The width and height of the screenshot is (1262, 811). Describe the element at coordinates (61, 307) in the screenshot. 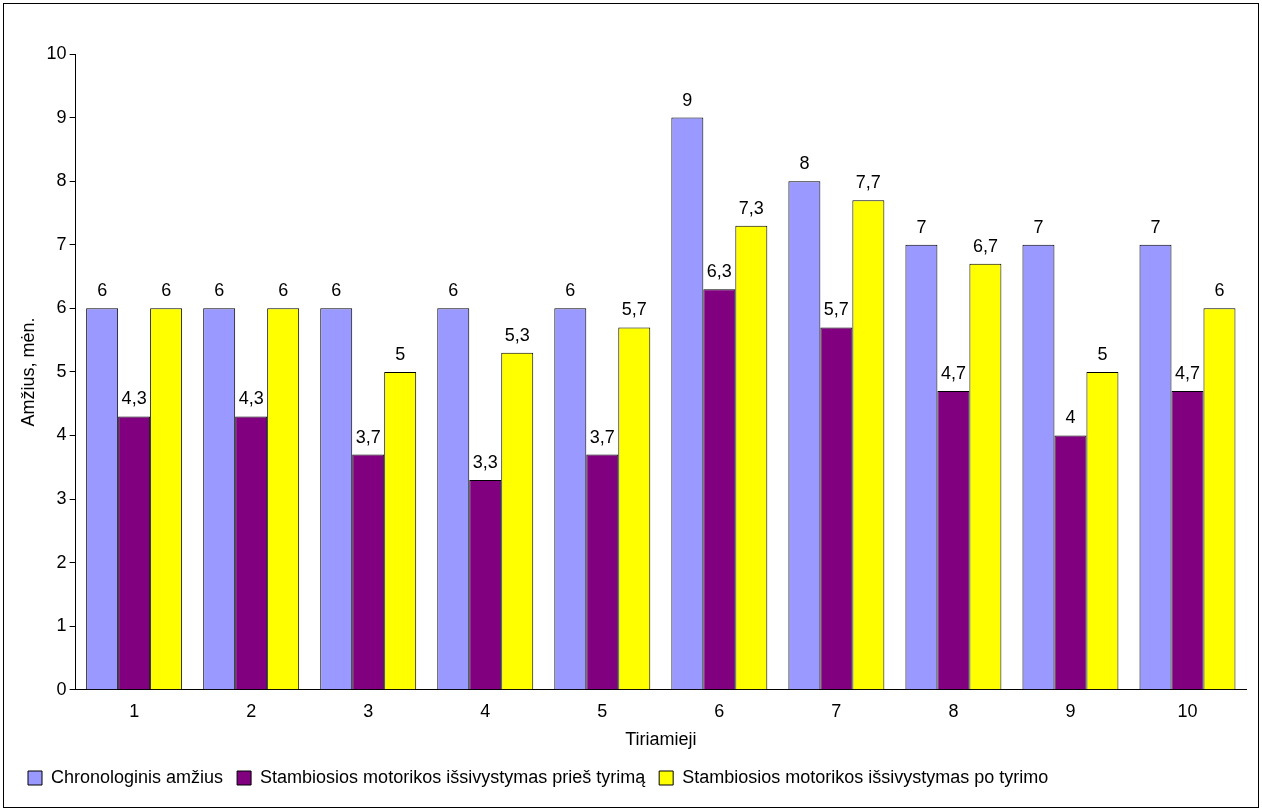

I see `y-tick-label: 6` at that location.